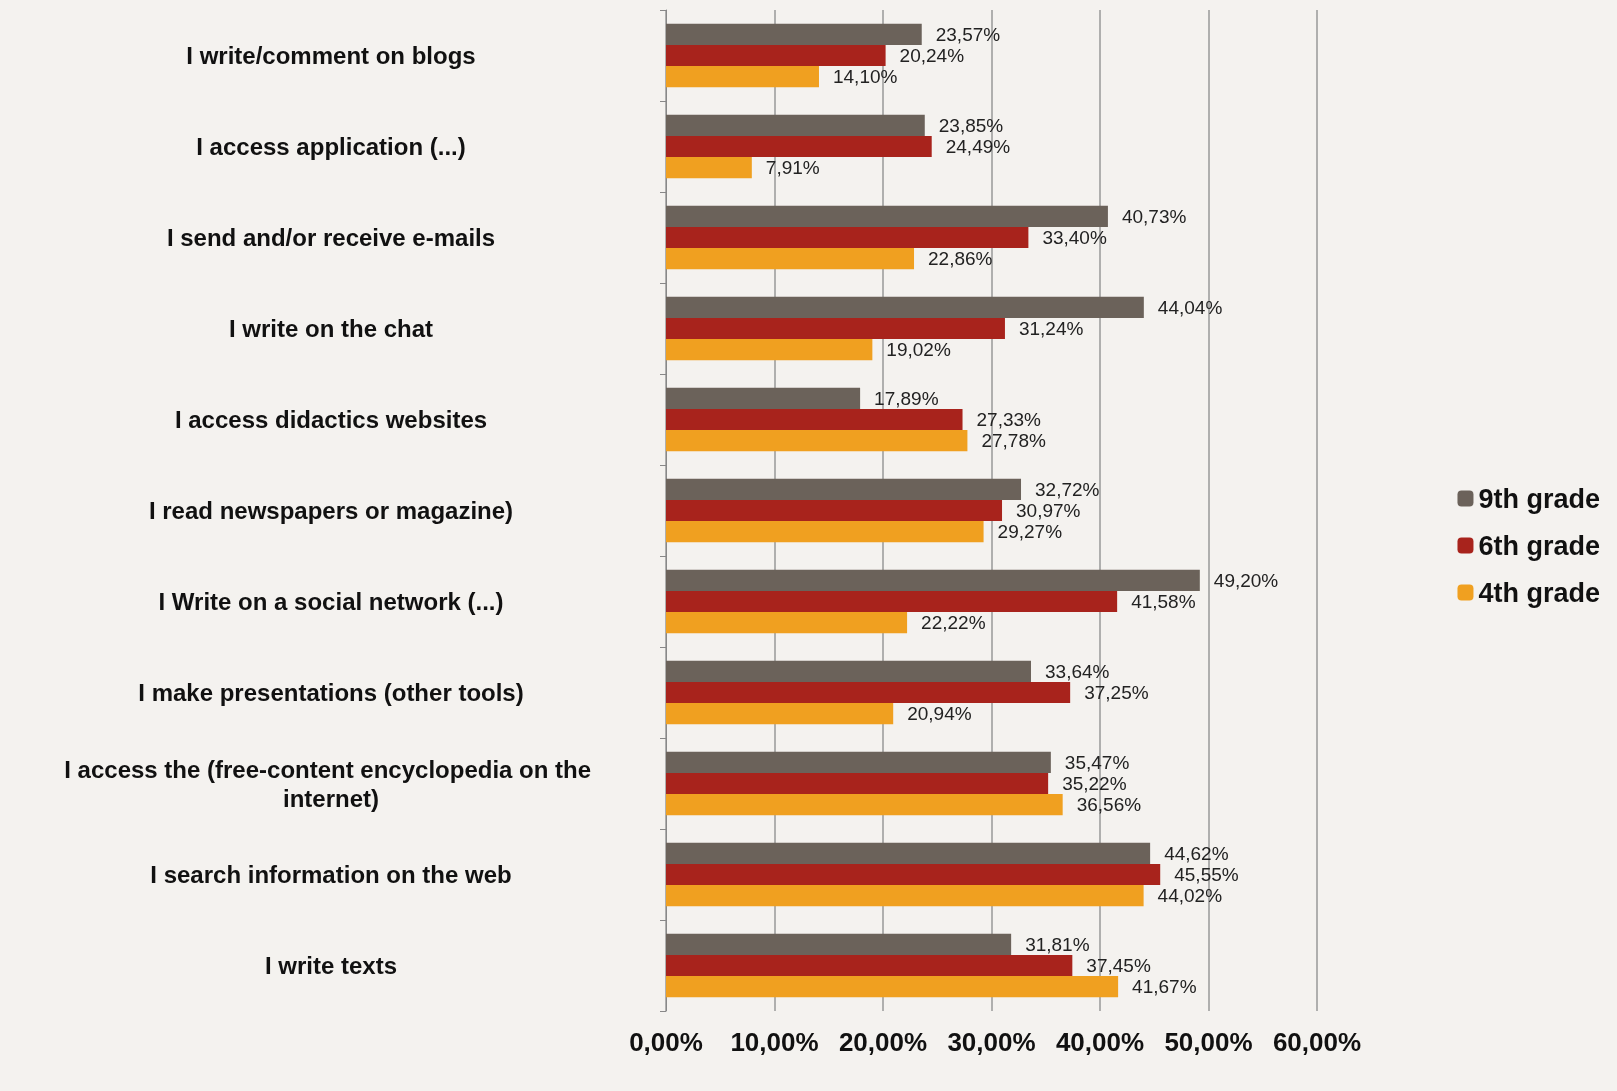  What do you see at coordinates (1013, 441) in the screenshot?
I see `data-label: 27,78%` at bounding box center [1013, 441].